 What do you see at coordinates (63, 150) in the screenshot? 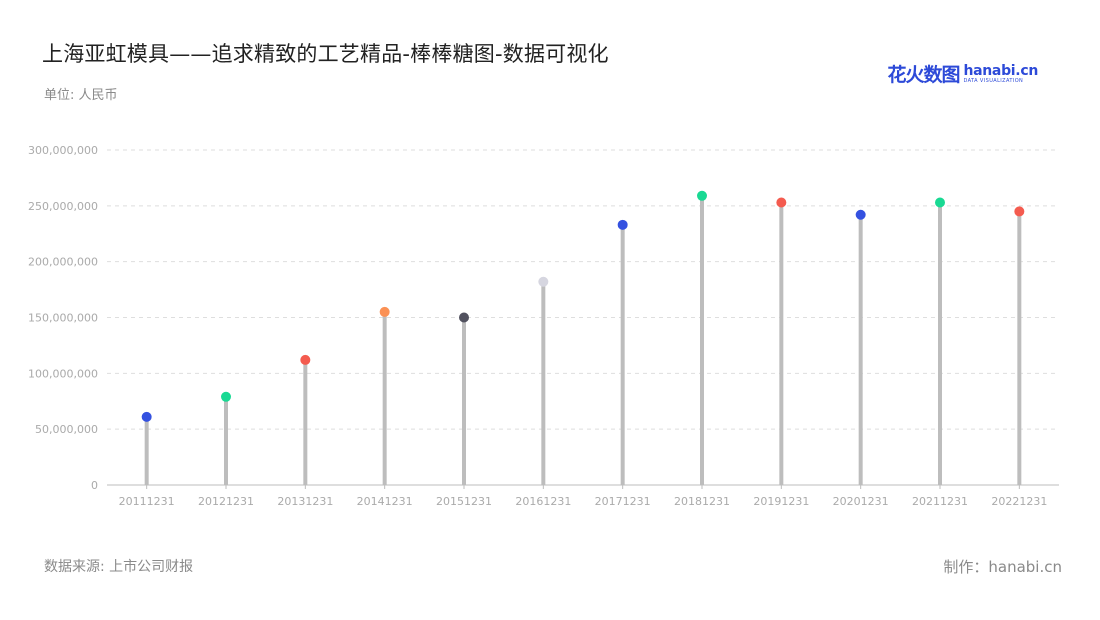
I see `y-tick-label: 300,000,000` at bounding box center [63, 150].